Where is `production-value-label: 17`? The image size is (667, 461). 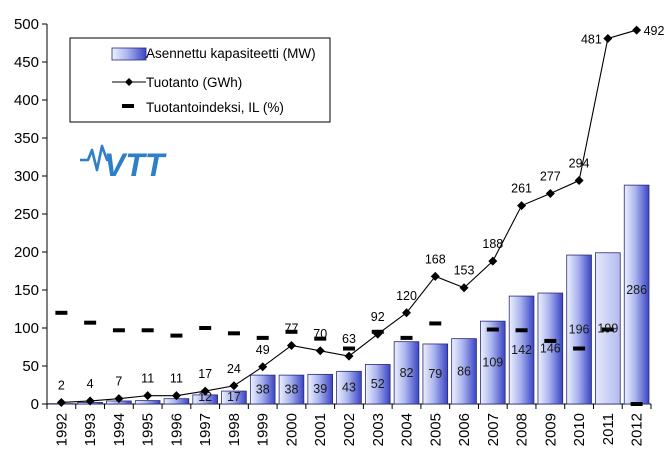
production-value-label: 17 is located at coordinates (205, 374).